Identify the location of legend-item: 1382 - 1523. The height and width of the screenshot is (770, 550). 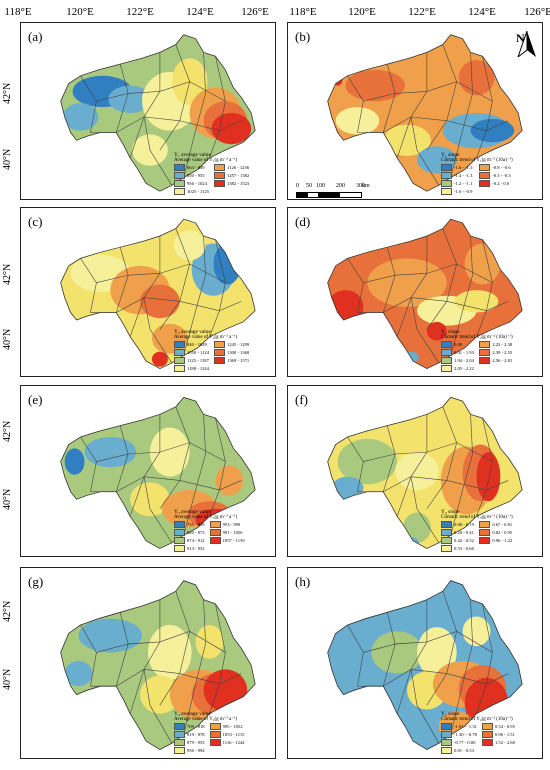
(231, 184).